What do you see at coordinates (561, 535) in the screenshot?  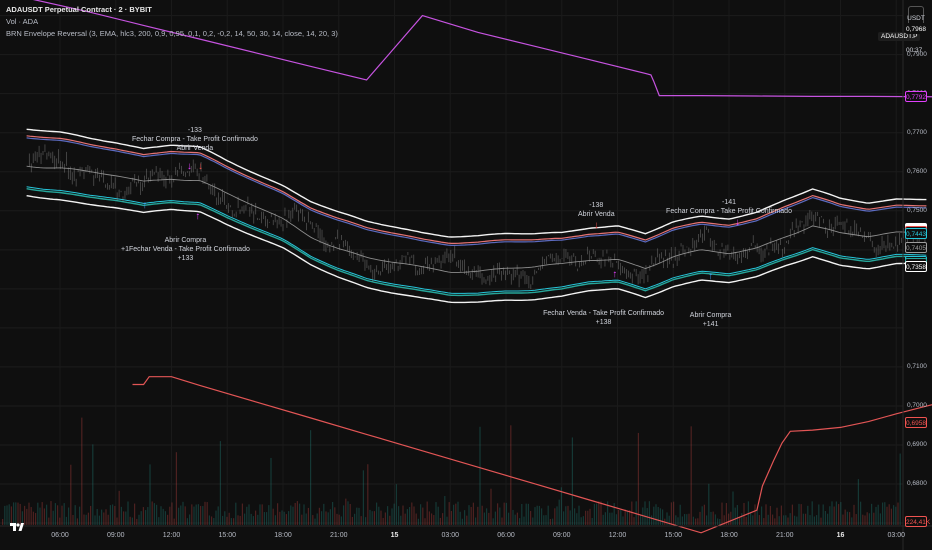 I see `x-axis-tick: 09:00` at bounding box center [561, 535].